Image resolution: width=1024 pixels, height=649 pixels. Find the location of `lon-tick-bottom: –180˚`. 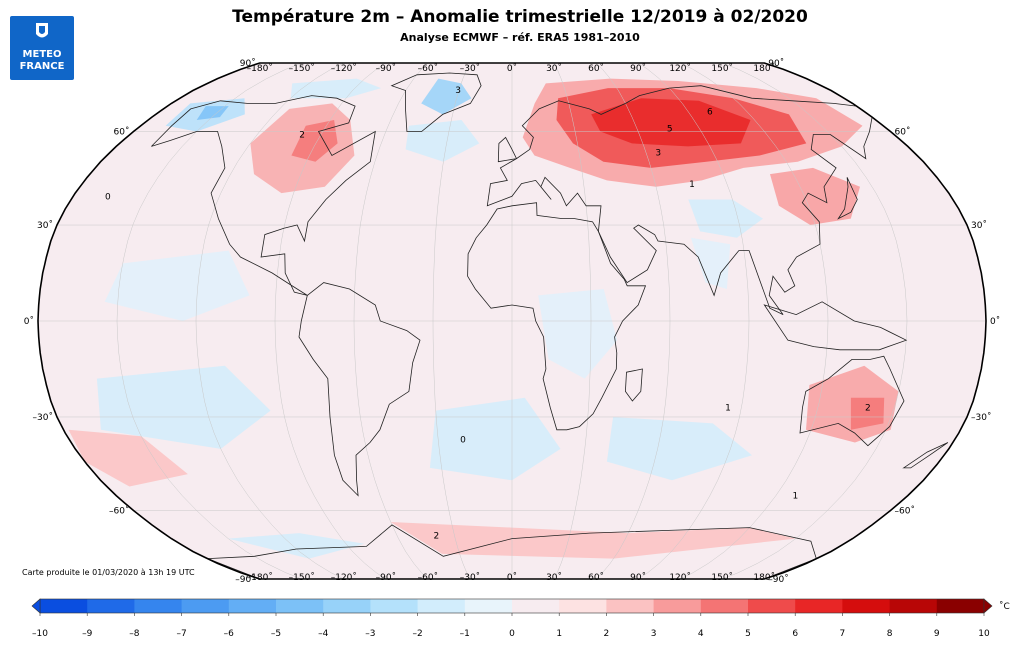

lon-tick-bottom: –180˚ is located at coordinates (260, 577).